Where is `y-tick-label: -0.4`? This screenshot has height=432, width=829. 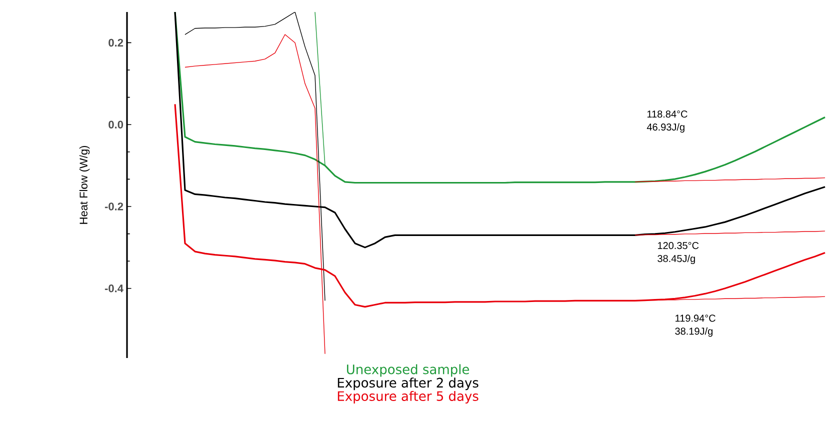
y-tick-label: -0.4 is located at coordinates (114, 288).